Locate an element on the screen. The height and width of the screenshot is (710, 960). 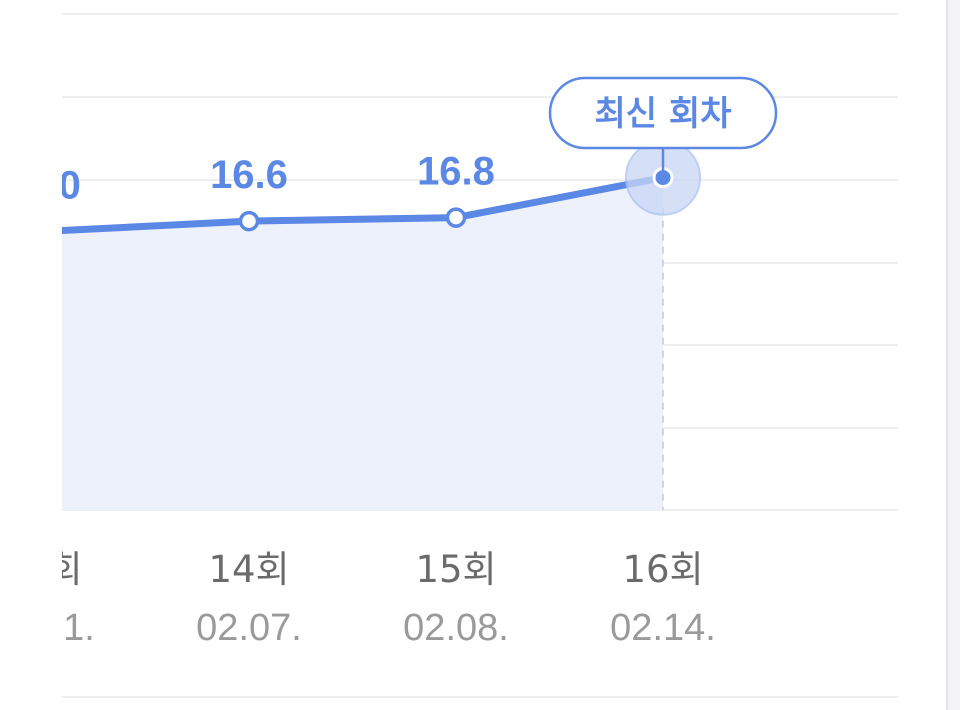
value-label-1: 16.6 is located at coordinates (249, 175).